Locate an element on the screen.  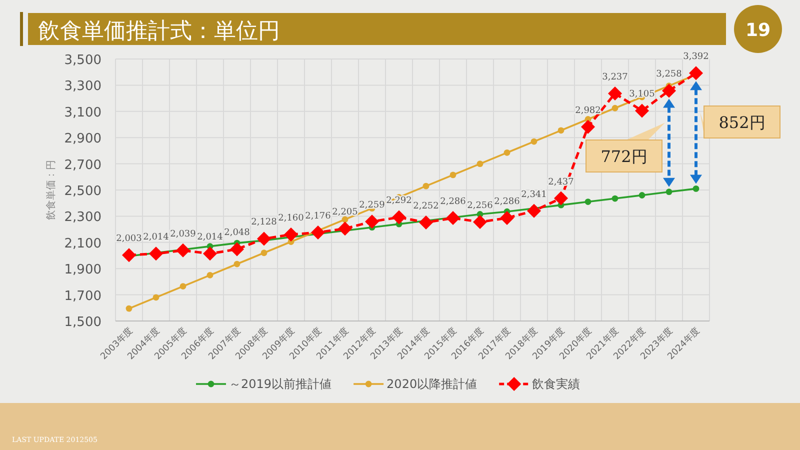
legend-label: 飲食実績 is located at coordinates (556, 384).